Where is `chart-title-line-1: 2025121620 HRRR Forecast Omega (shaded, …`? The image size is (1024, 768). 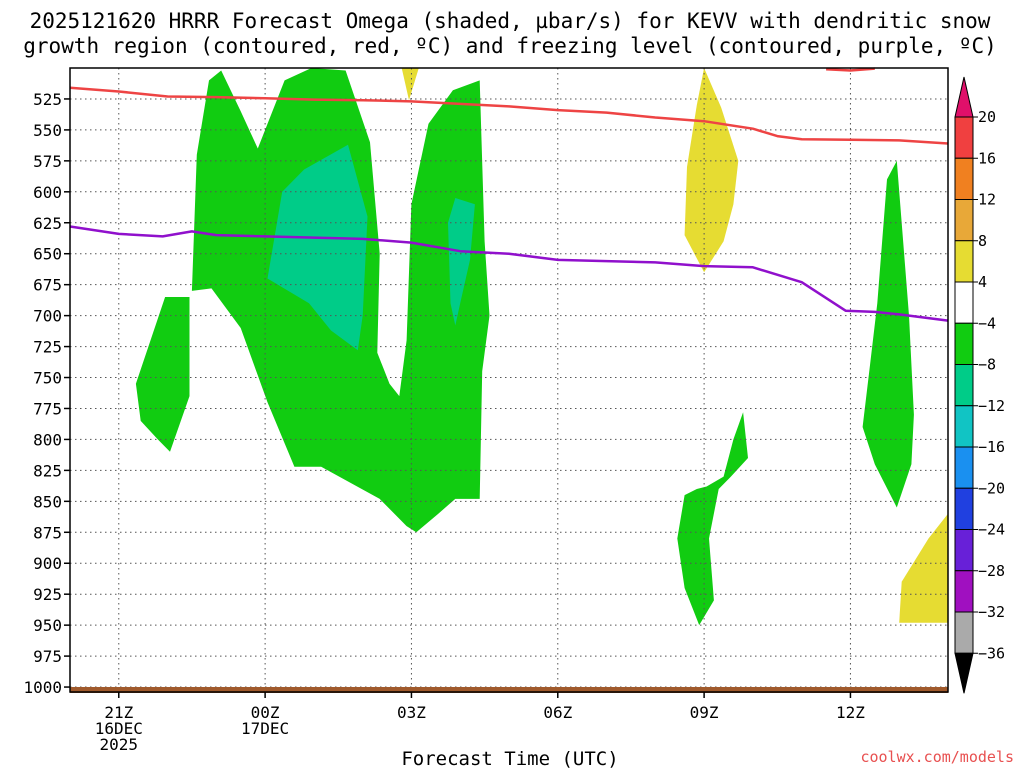 chart-title-line-1: 2025121620 HRRR Forecast Omega (shaded, … is located at coordinates (510, 21).